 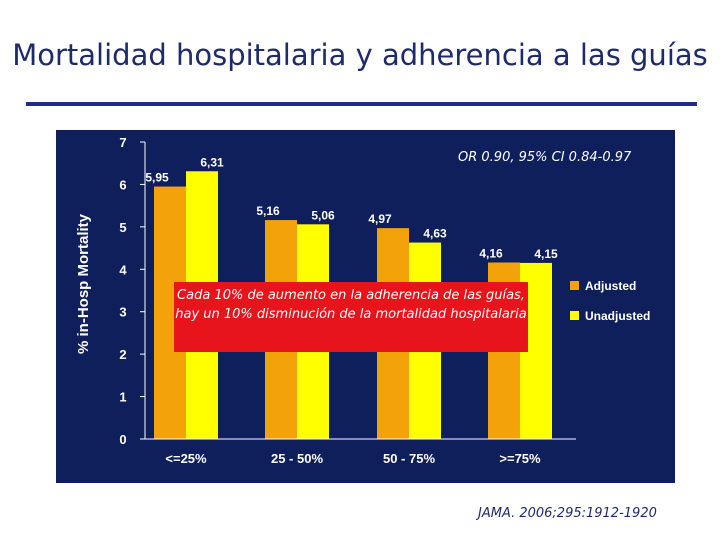 I want to click on data-label-unadjusted-3: 4,15, so click(x=546, y=254).